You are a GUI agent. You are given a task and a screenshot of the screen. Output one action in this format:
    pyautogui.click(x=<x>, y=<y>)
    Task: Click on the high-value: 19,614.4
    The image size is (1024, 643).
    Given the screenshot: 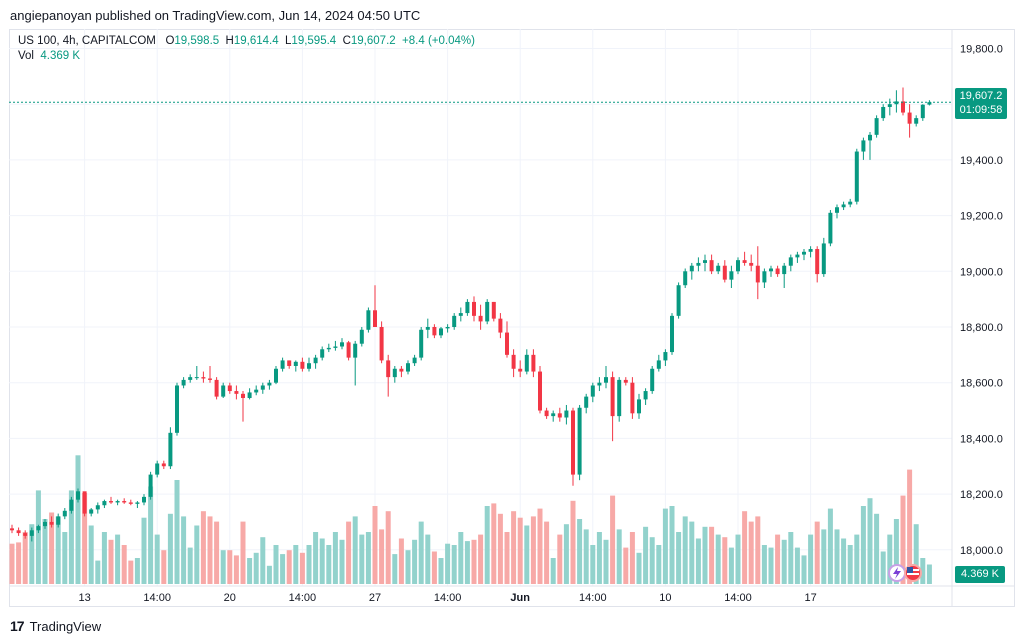 What is the action you would take?
    pyautogui.click(x=256, y=41)
    